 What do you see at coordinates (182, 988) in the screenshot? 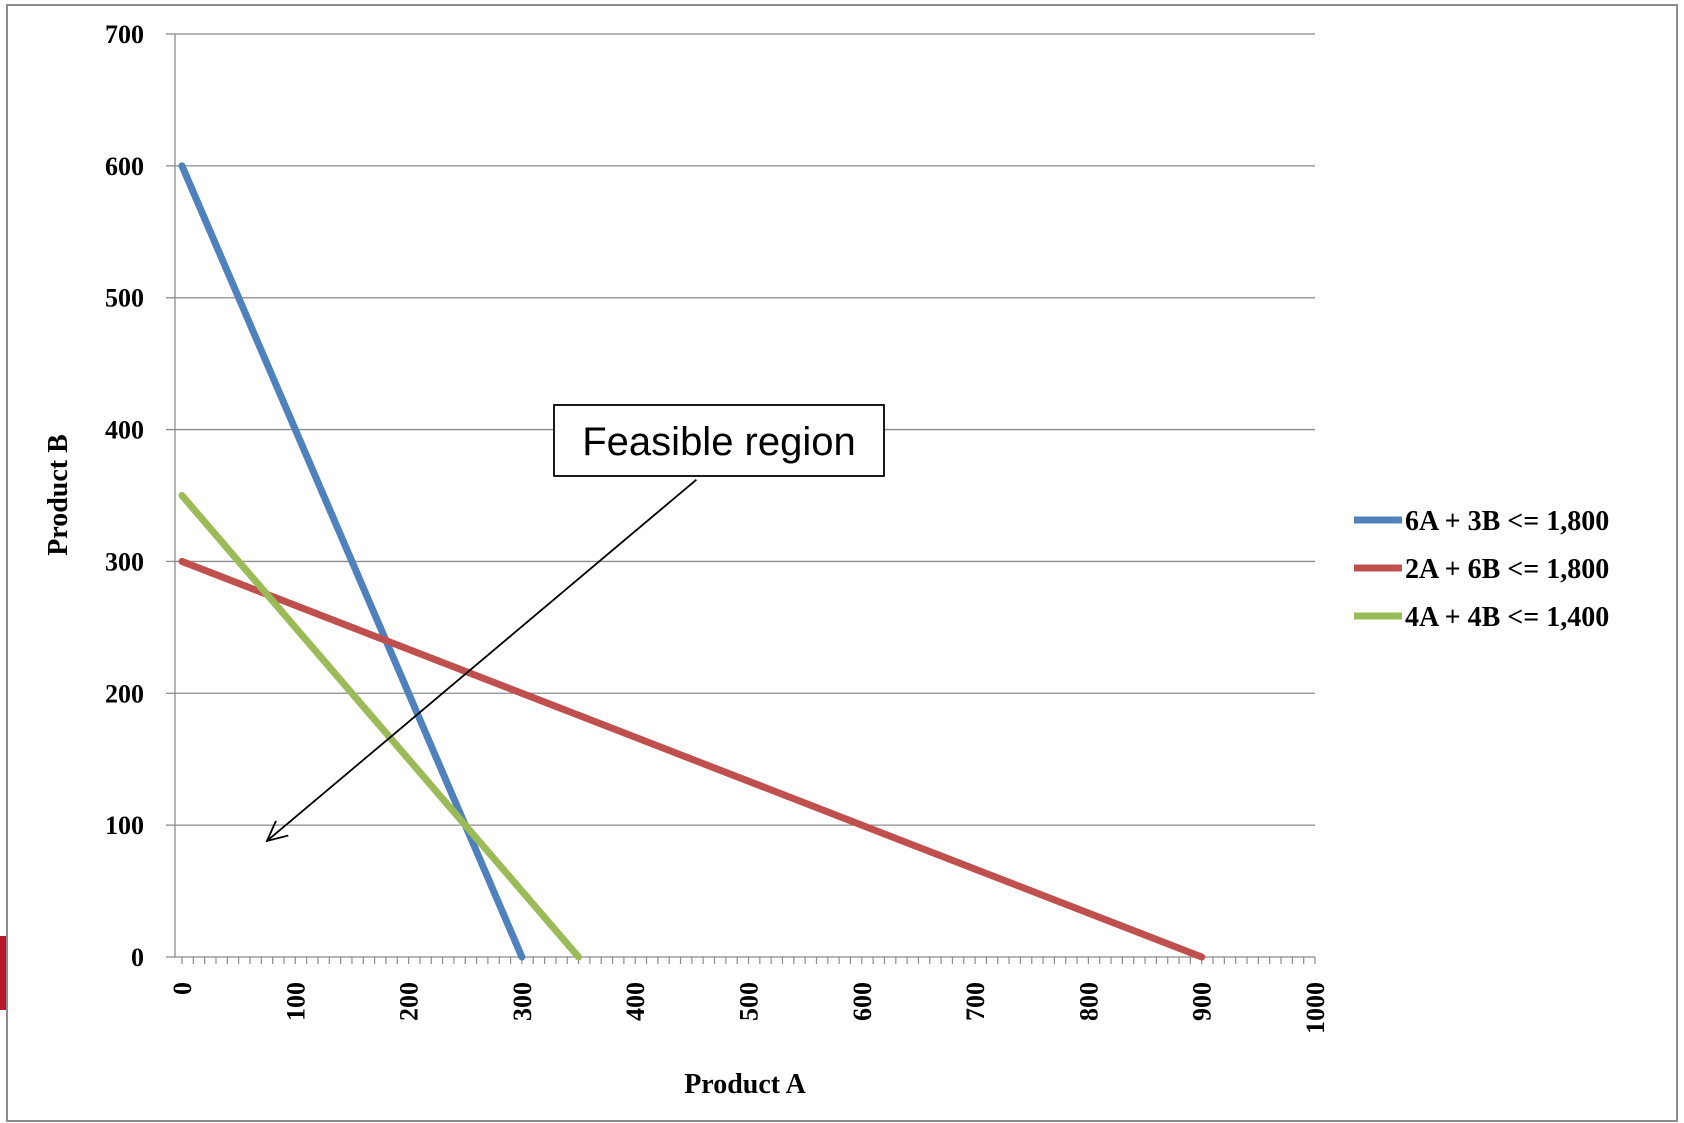
I see `x-tick-label: 0` at bounding box center [182, 988].